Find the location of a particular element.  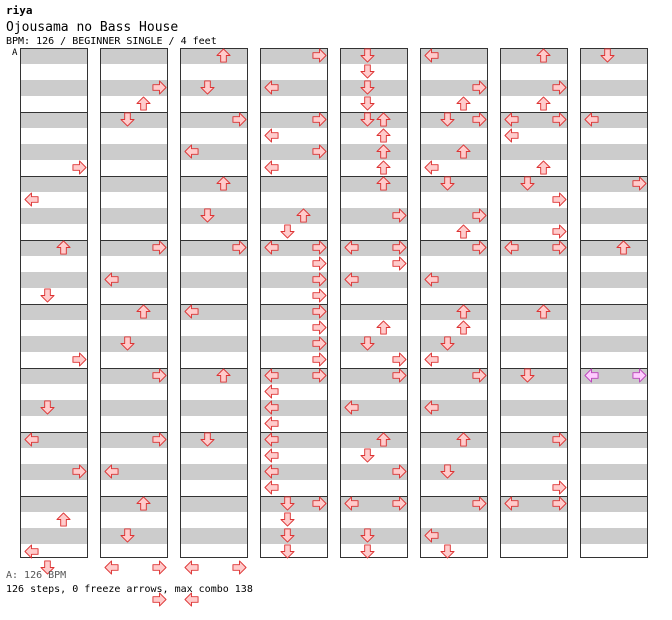

song-title: Ojousama no Bass House is located at coordinates (92, 27).